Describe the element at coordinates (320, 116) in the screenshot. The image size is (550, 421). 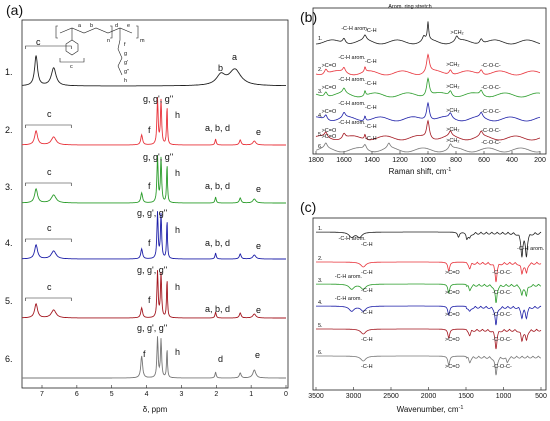
I see `b-row-number: 4.` at that location.